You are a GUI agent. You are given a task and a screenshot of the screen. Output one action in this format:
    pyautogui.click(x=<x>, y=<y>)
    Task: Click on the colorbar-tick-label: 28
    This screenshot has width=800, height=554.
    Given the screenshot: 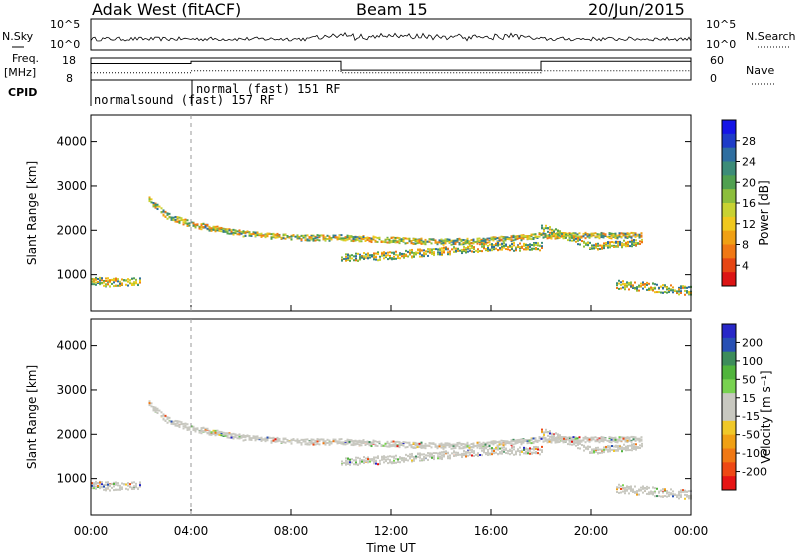 What is the action you would take?
    pyautogui.click(x=749, y=141)
    